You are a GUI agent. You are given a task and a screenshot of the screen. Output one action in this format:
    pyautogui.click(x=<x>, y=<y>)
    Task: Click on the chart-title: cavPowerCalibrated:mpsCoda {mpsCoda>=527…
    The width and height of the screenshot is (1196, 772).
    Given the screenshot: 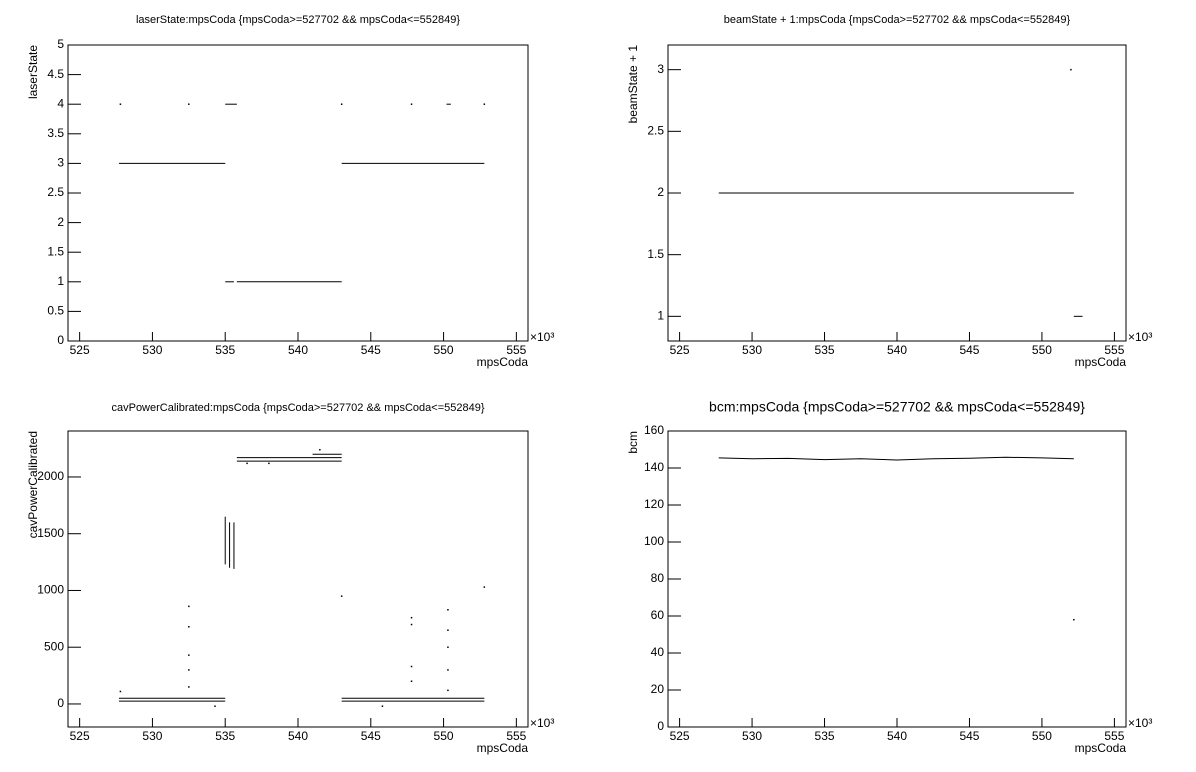 What is the action you would take?
    pyautogui.click(x=297, y=408)
    